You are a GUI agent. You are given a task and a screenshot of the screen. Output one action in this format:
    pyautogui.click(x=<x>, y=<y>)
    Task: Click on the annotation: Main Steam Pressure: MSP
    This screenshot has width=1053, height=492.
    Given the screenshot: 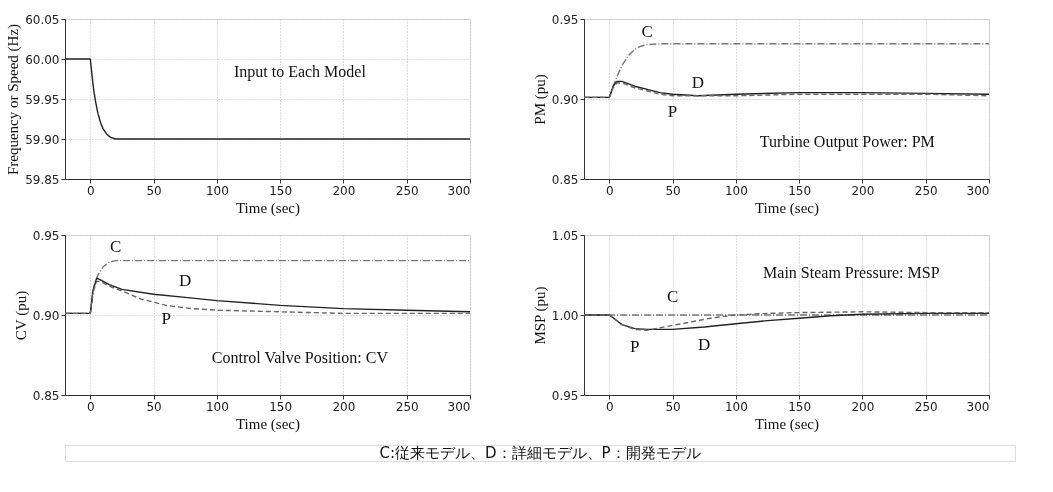 What is the action you would take?
    pyautogui.click(x=851, y=273)
    